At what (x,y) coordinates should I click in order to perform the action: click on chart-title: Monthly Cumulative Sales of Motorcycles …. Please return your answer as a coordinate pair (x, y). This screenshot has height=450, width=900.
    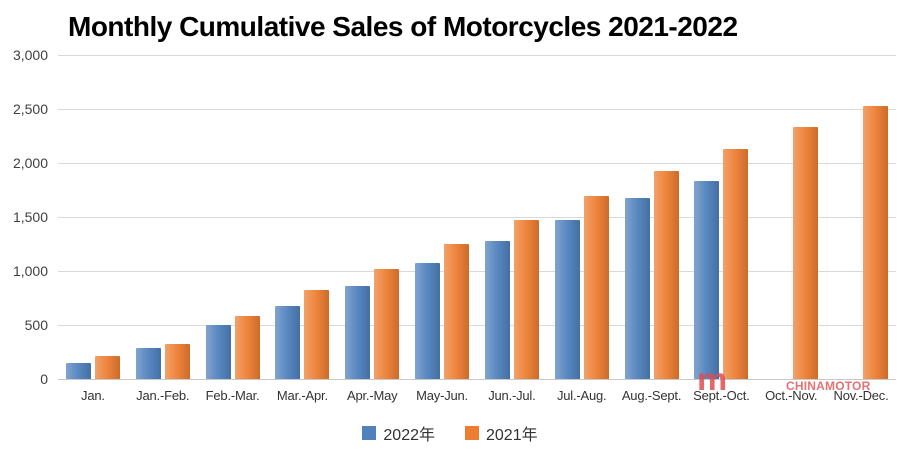
    Looking at the image, I should click on (403, 26).